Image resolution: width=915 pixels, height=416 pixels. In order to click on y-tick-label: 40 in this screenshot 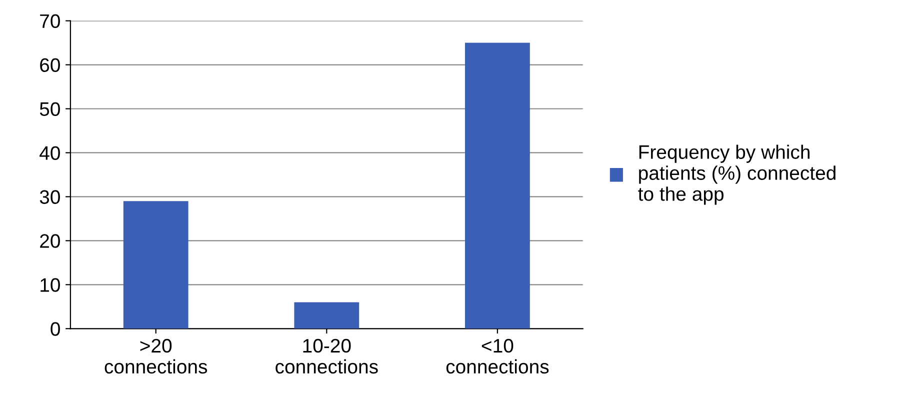, I will do `click(50, 153)`.